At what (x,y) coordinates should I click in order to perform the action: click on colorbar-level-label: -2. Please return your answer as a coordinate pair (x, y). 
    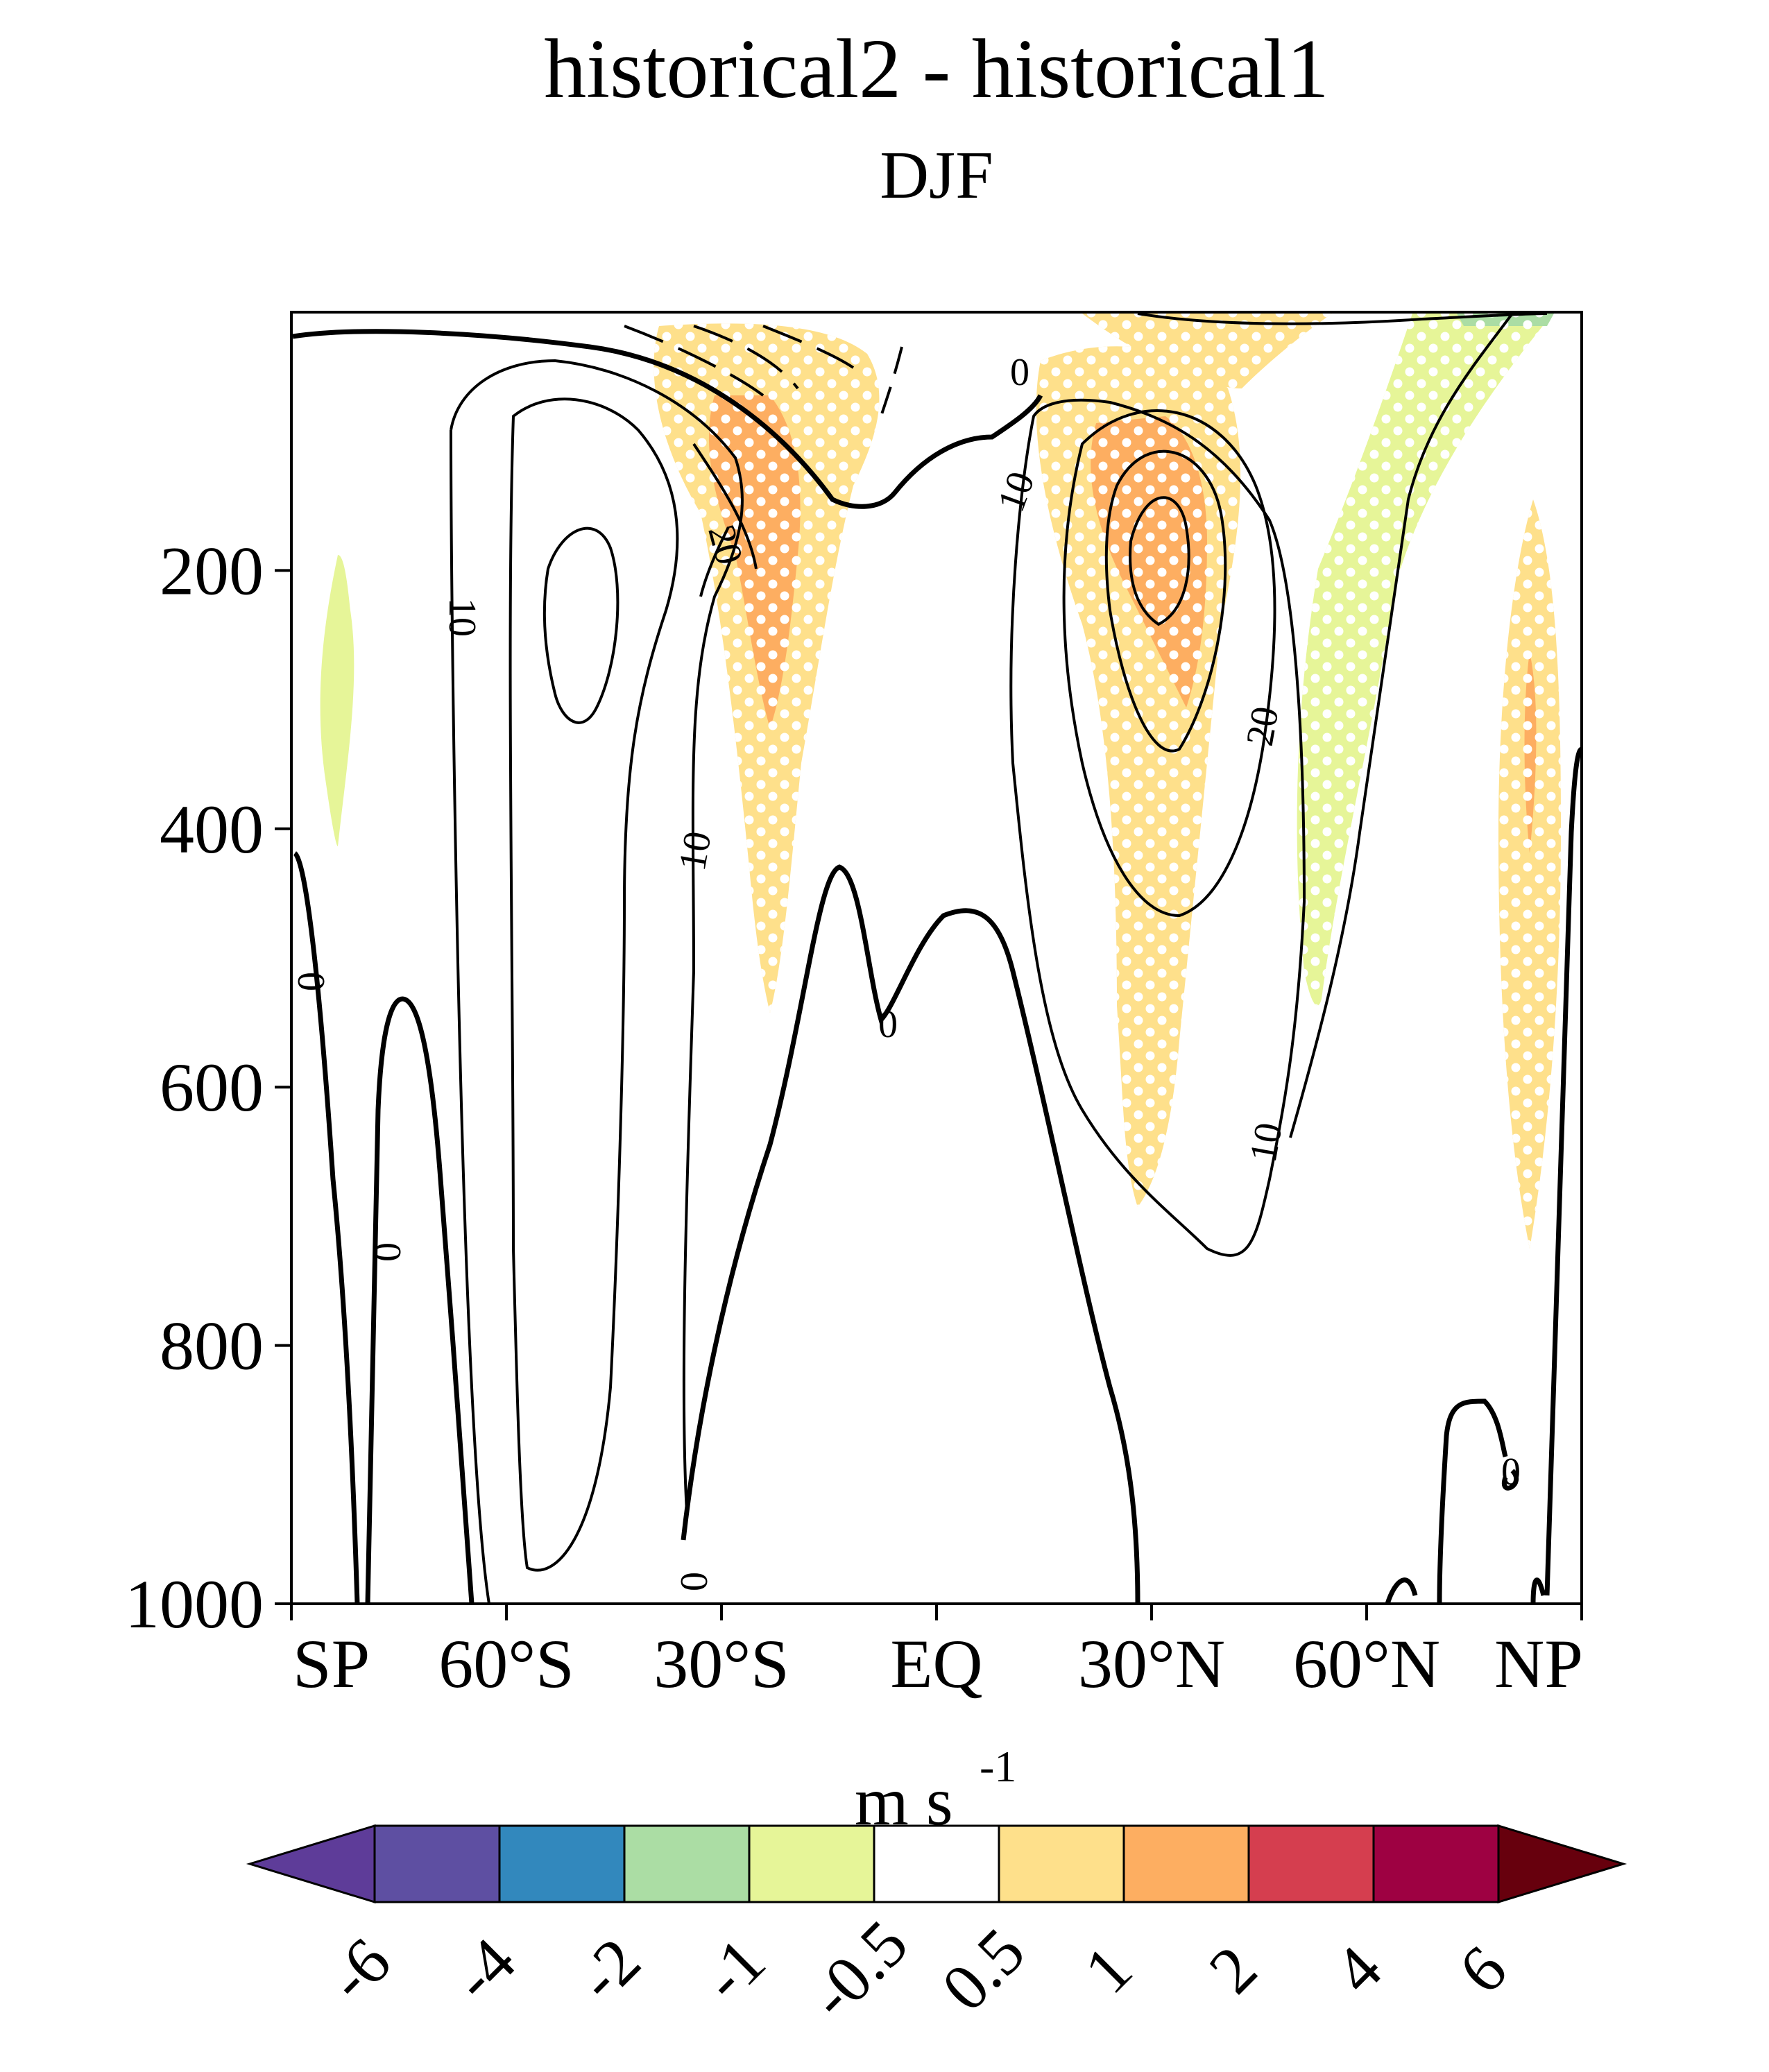
    Looking at the image, I should click on (608, 1970).